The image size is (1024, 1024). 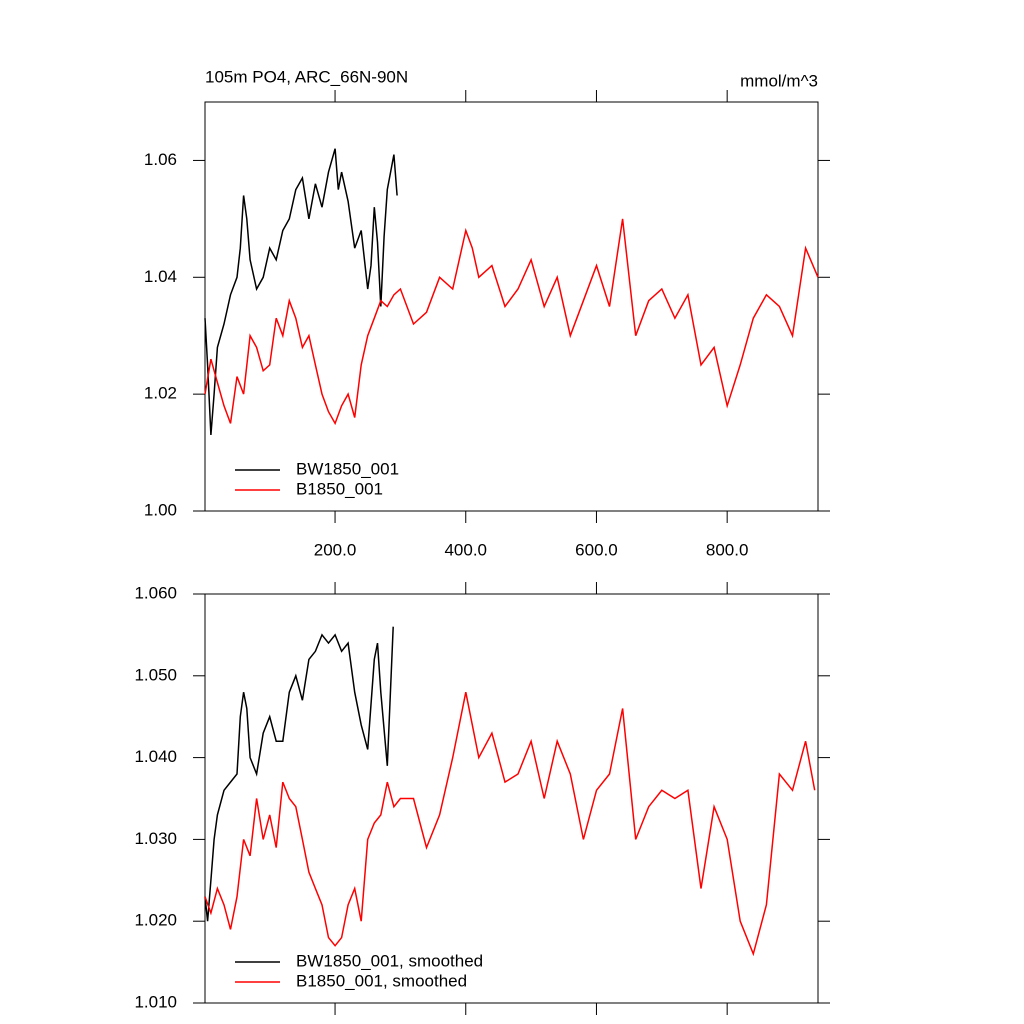 I want to click on units-label: mmol/m^3, so click(x=779, y=80).